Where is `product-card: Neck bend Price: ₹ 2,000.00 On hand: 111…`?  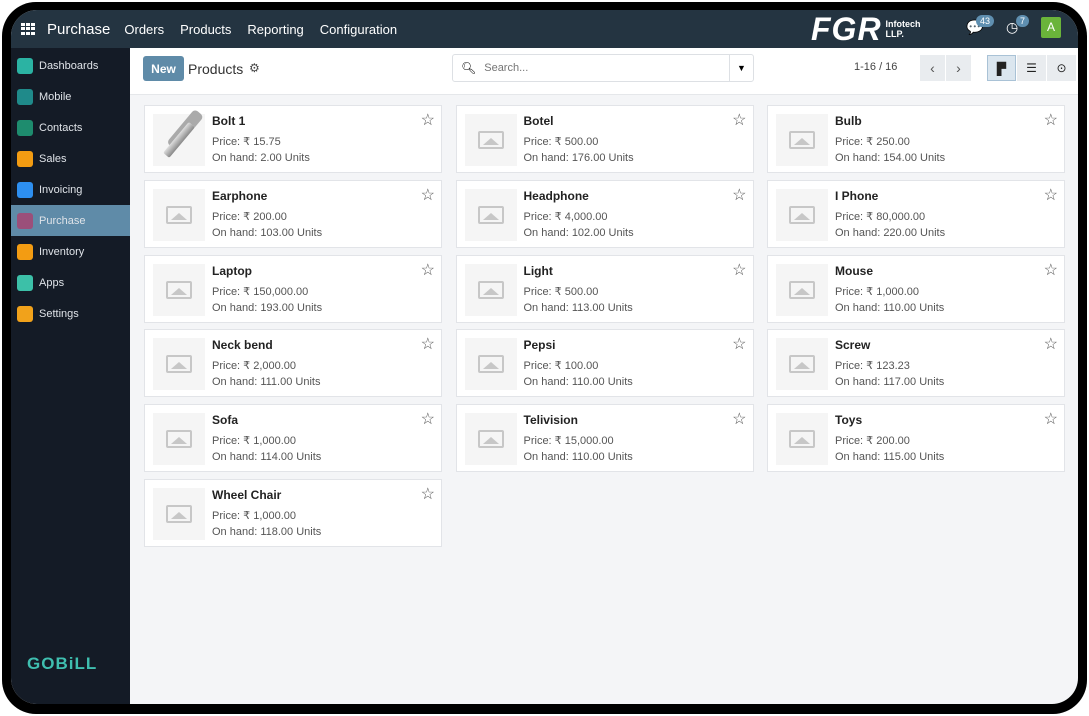 product-card: Neck bend Price: ₹ 2,000.00 On hand: 111… is located at coordinates (293, 363).